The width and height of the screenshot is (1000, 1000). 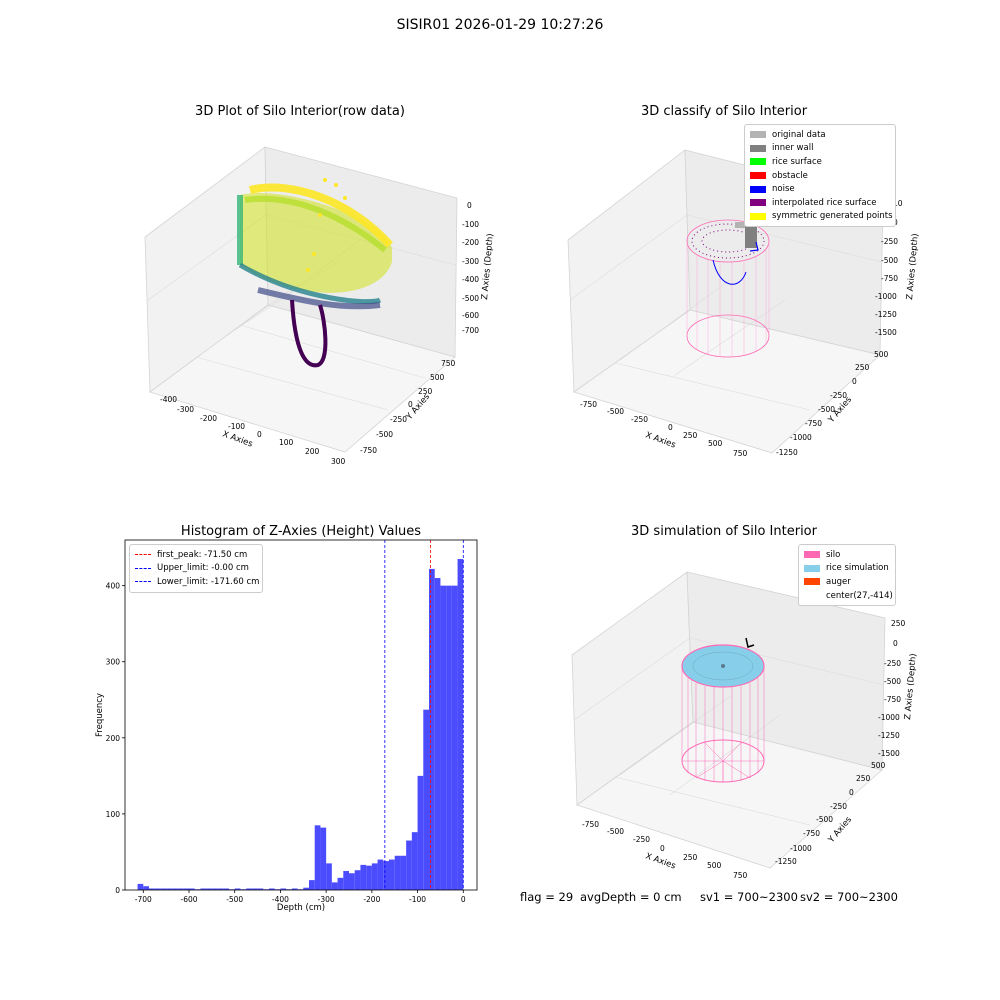 I want to click on legend-item-first-peak: first_peak: -71.50 cm, so click(x=196, y=555).